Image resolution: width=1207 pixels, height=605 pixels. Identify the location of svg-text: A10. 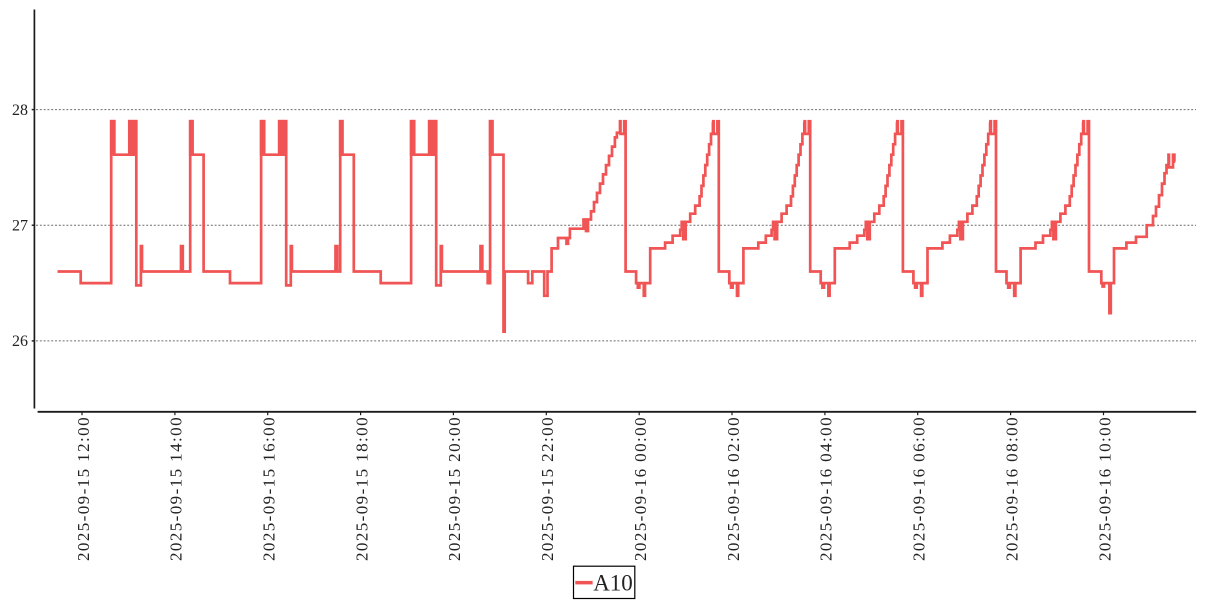
(613, 582).